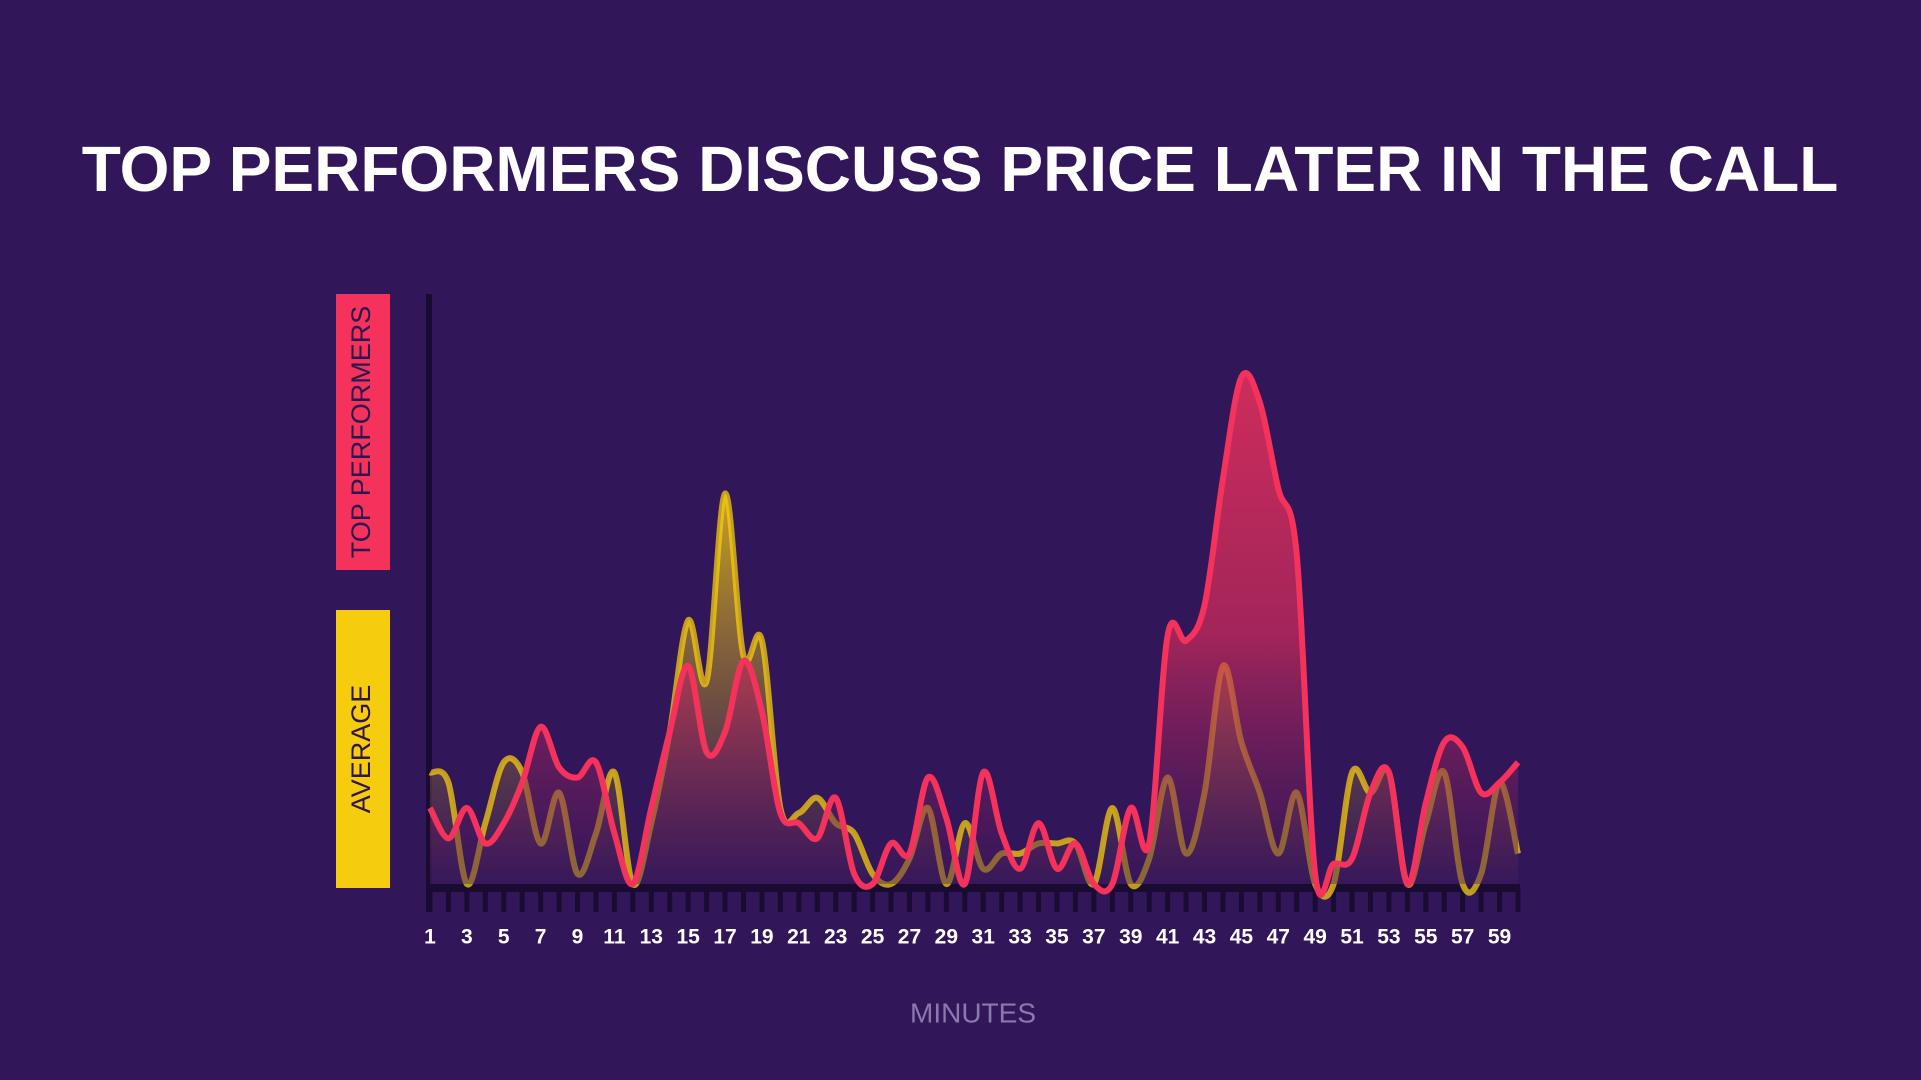 The height and width of the screenshot is (1080, 1921). Describe the element at coordinates (909, 937) in the screenshot. I see `x-tick-label: 27` at that location.